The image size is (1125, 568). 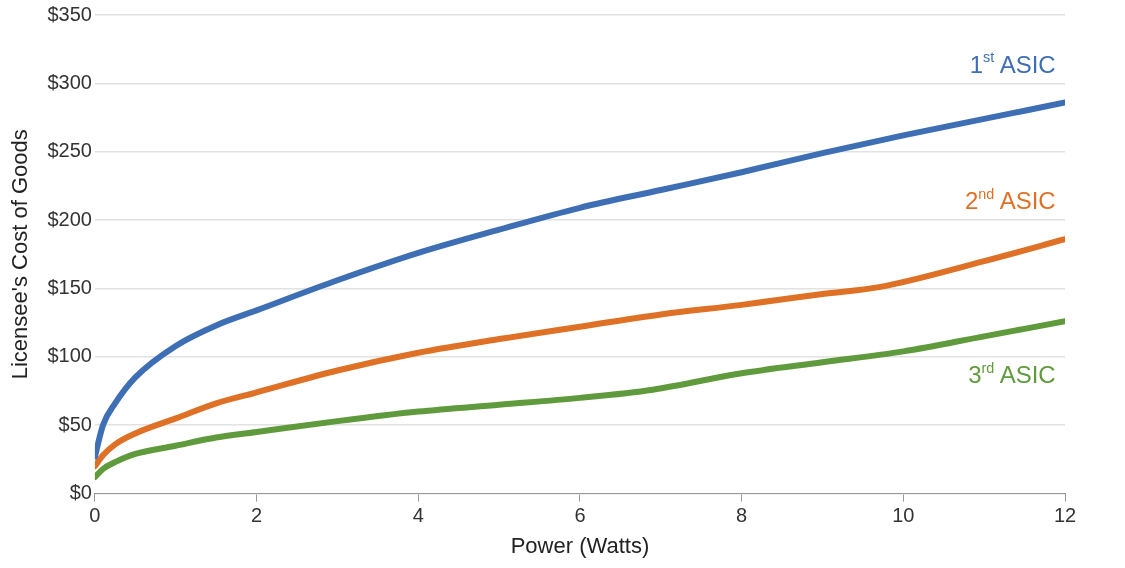 I want to click on x-axis-title: Power (Watts), so click(x=580, y=545).